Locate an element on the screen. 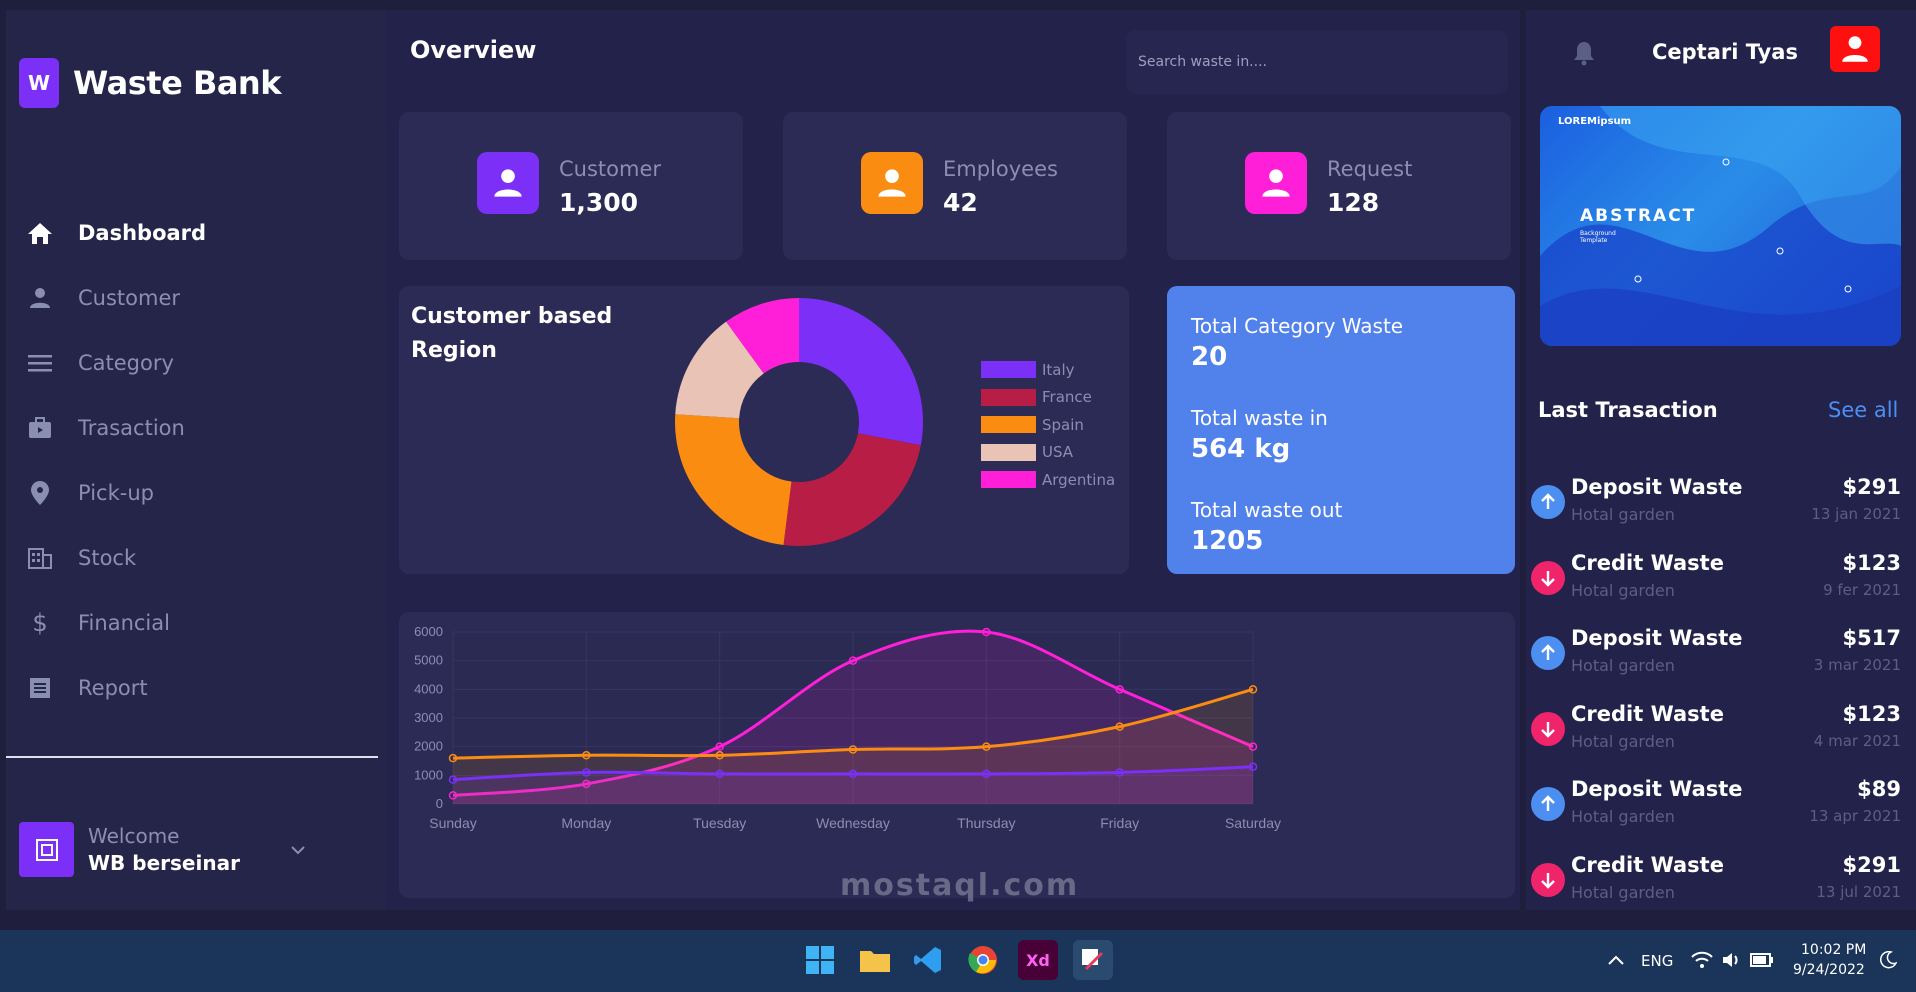 The height and width of the screenshot is (992, 1916). sidebar-item-customer: Customer is located at coordinates (116, 297).